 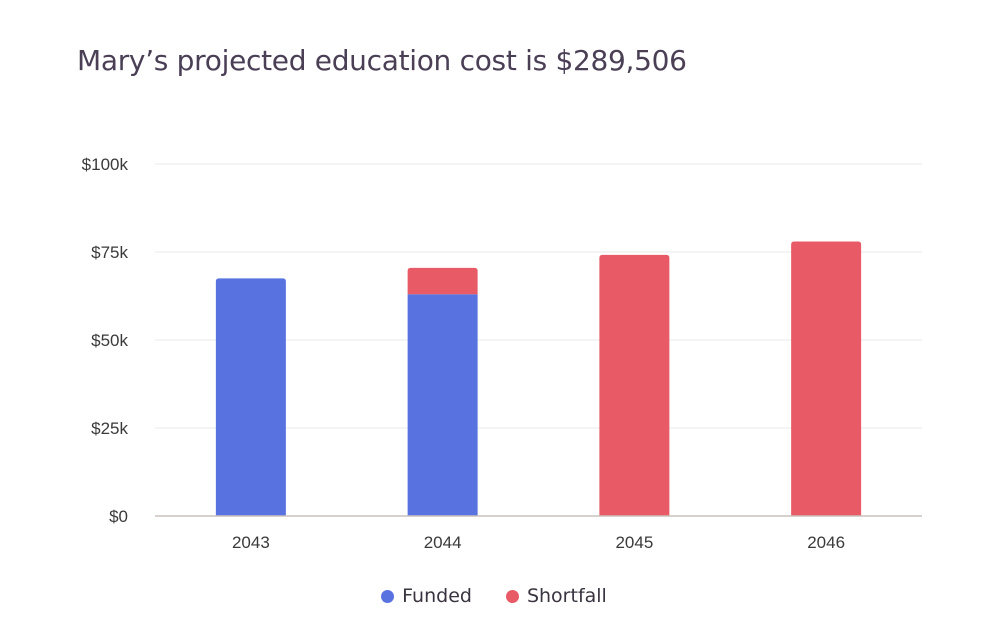 I want to click on y-tick-label: $0, so click(x=118, y=516).